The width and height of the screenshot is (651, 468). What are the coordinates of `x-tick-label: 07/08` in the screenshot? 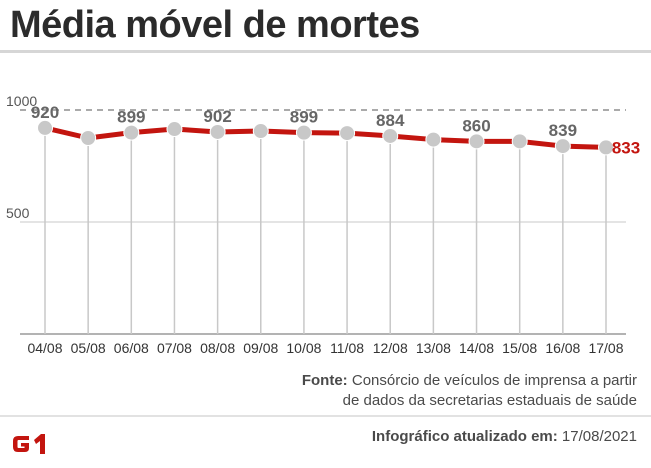 It's located at (174, 348).